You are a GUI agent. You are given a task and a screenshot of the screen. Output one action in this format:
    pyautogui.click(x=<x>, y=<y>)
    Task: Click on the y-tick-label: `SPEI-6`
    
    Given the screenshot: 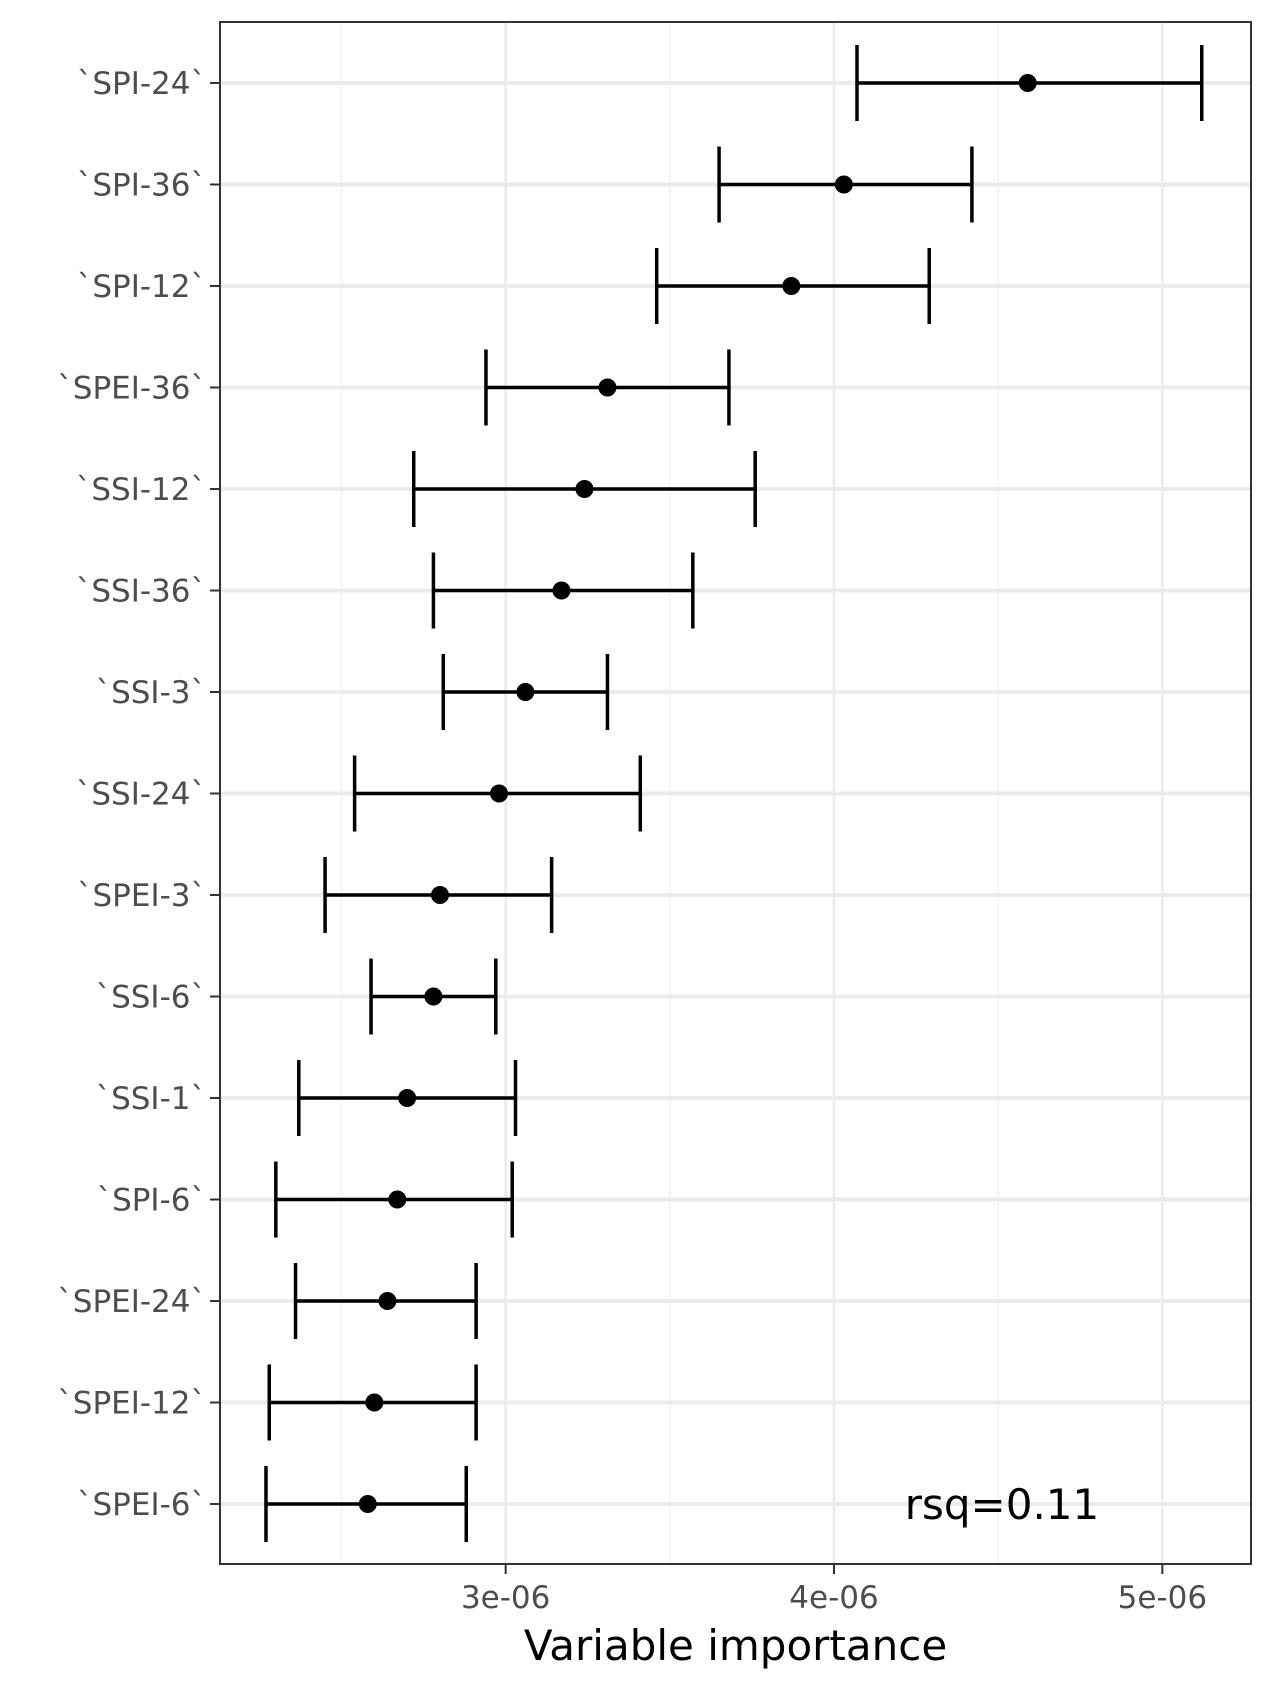 What is the action you would take?
    pyautogui.click(x=141, y=1505)
    